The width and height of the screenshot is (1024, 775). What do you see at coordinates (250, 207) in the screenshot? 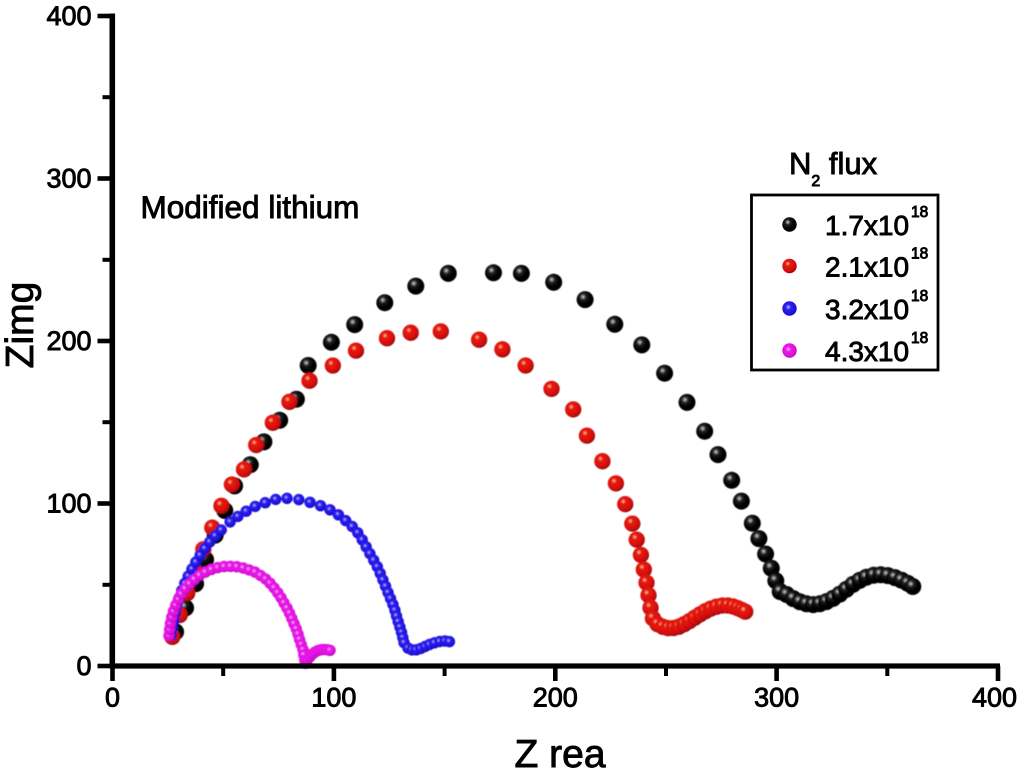
I see `svg-text: Modified lithium` at bounding box center [250, 207].